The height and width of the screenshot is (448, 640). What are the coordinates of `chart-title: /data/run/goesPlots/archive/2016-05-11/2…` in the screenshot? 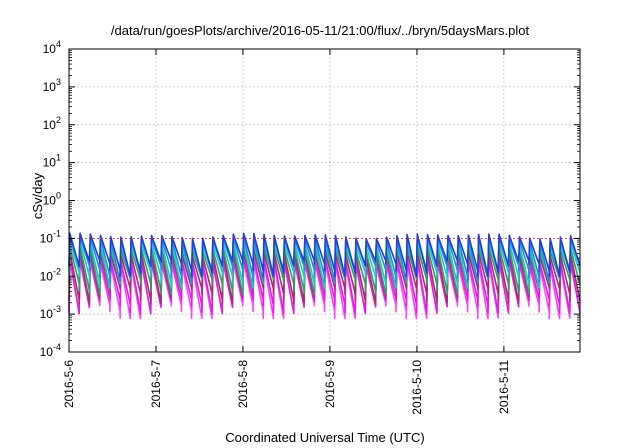 It's located at (320, 30).